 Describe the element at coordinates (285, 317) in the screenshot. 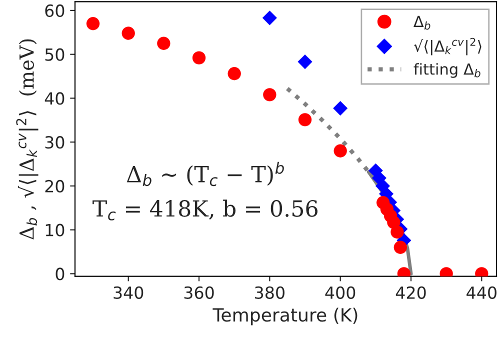

I see `x-axis-title: Temperature (K)` at that location.